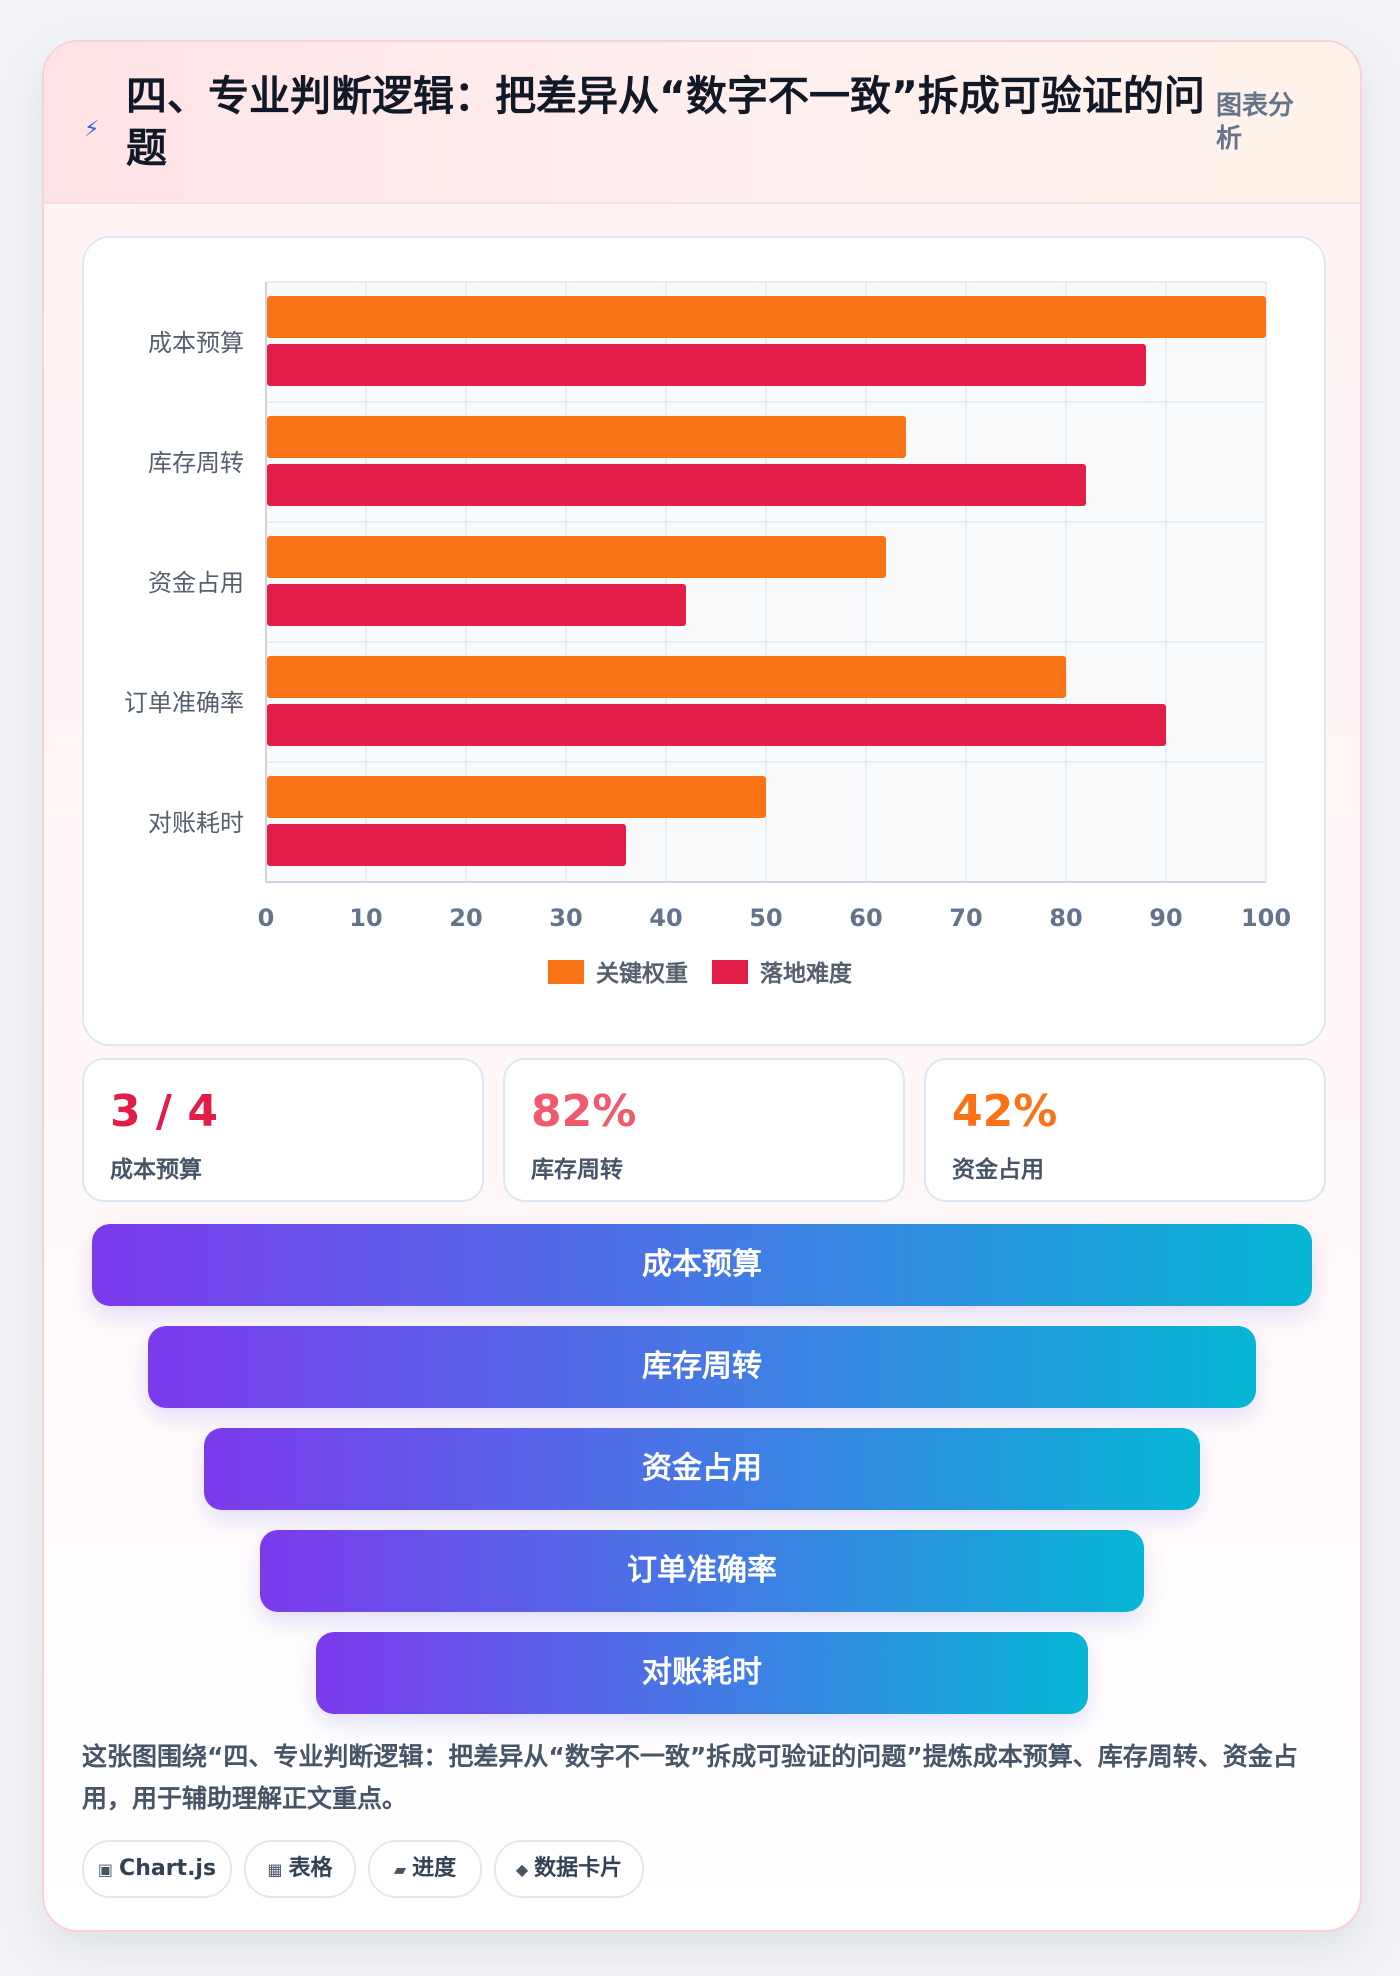  What do you see at coordinates (400, 1869) in the screenshot?
I see `progress-icon: ▰` at bounding box center [400, 1869].